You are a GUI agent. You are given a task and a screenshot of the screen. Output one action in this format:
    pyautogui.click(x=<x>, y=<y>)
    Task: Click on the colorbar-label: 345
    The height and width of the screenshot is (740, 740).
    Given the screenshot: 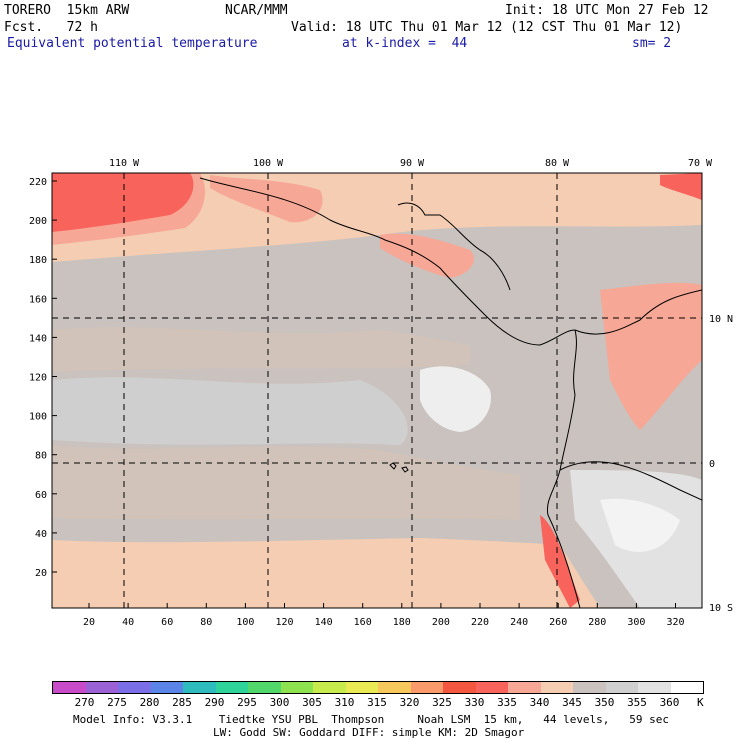 What is the action you would take?
    pyautogui.click(x=572, y=702)
    